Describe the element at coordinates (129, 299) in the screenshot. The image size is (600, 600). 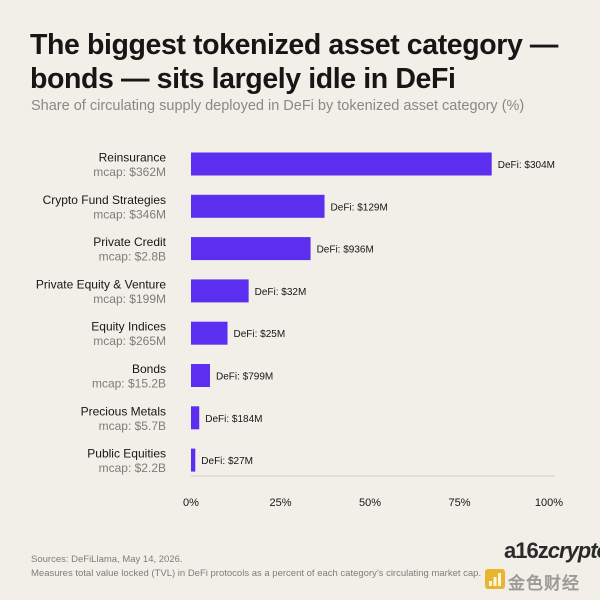
I see `category-mcap-label: mcap: $199M` at that location.